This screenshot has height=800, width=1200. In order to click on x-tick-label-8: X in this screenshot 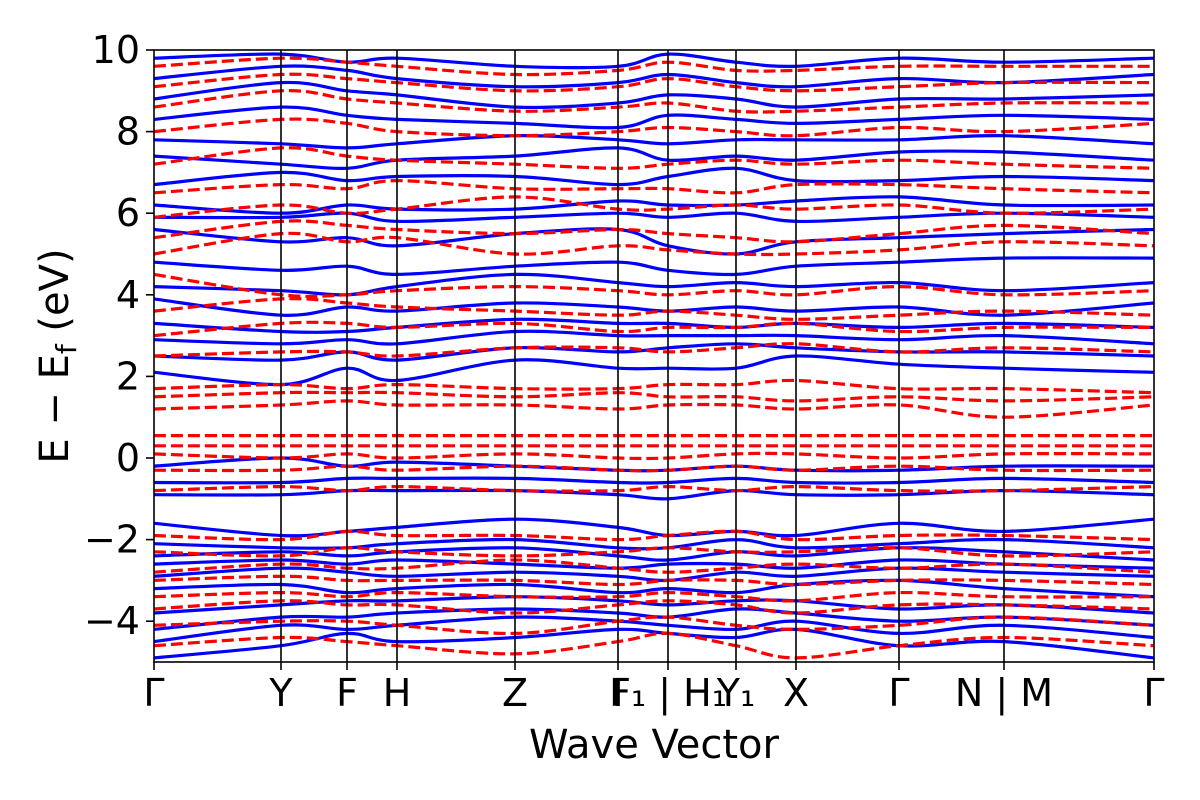, I will do `click(796, 693)`.